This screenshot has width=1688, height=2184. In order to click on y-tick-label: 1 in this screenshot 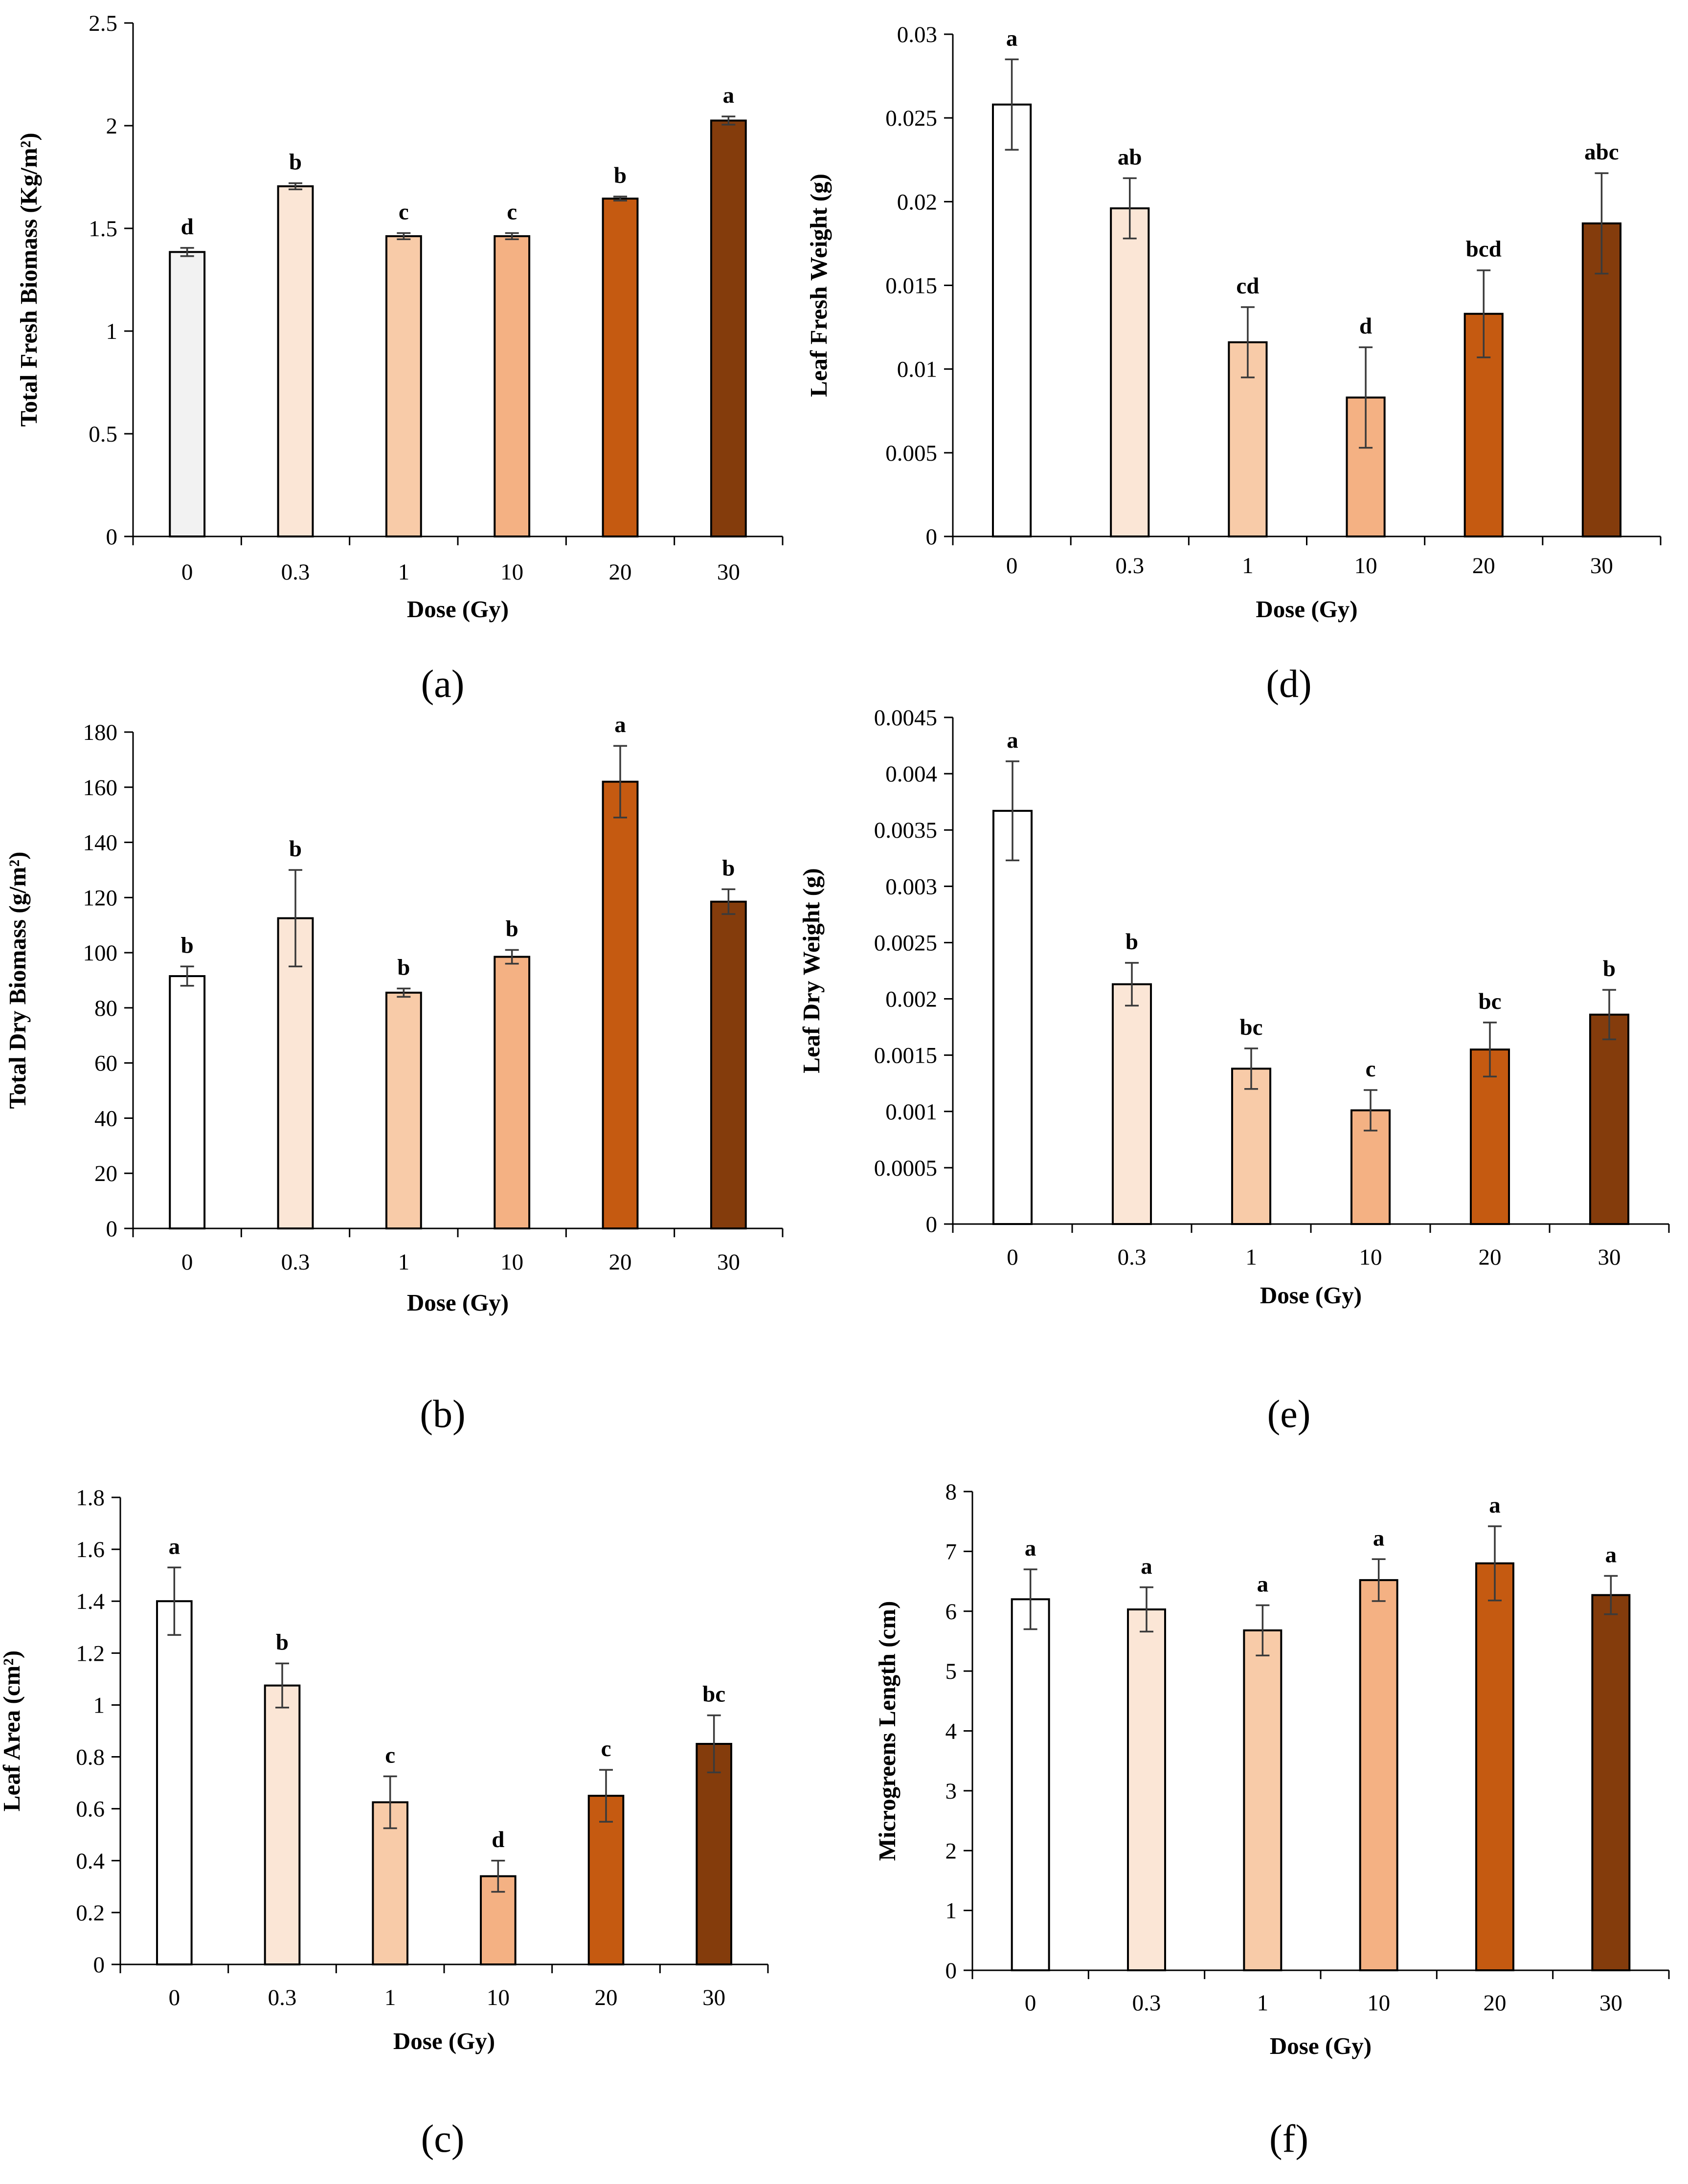, I will do `click(99, 1705)`.